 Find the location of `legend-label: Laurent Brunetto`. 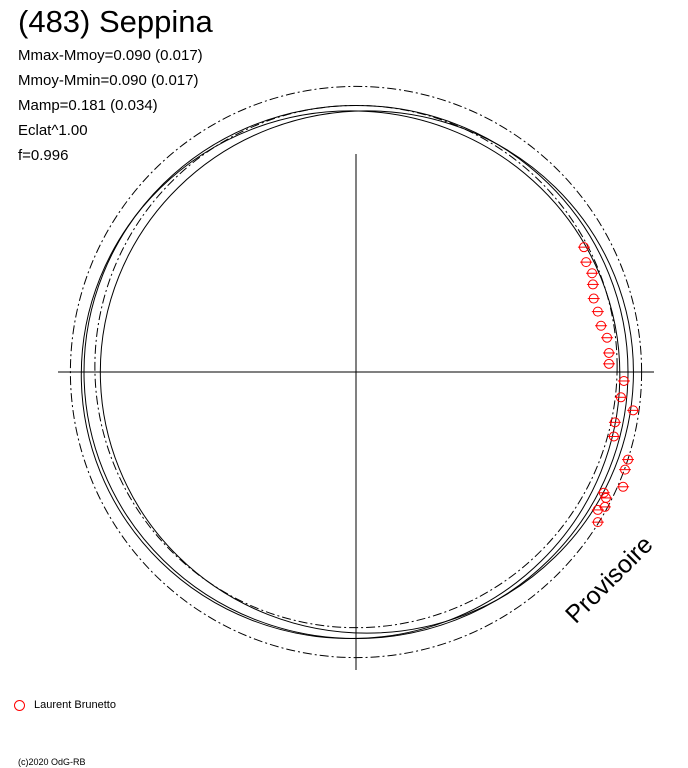

legend-label: Laurent Brunetto is located at coordinates (75, 705).